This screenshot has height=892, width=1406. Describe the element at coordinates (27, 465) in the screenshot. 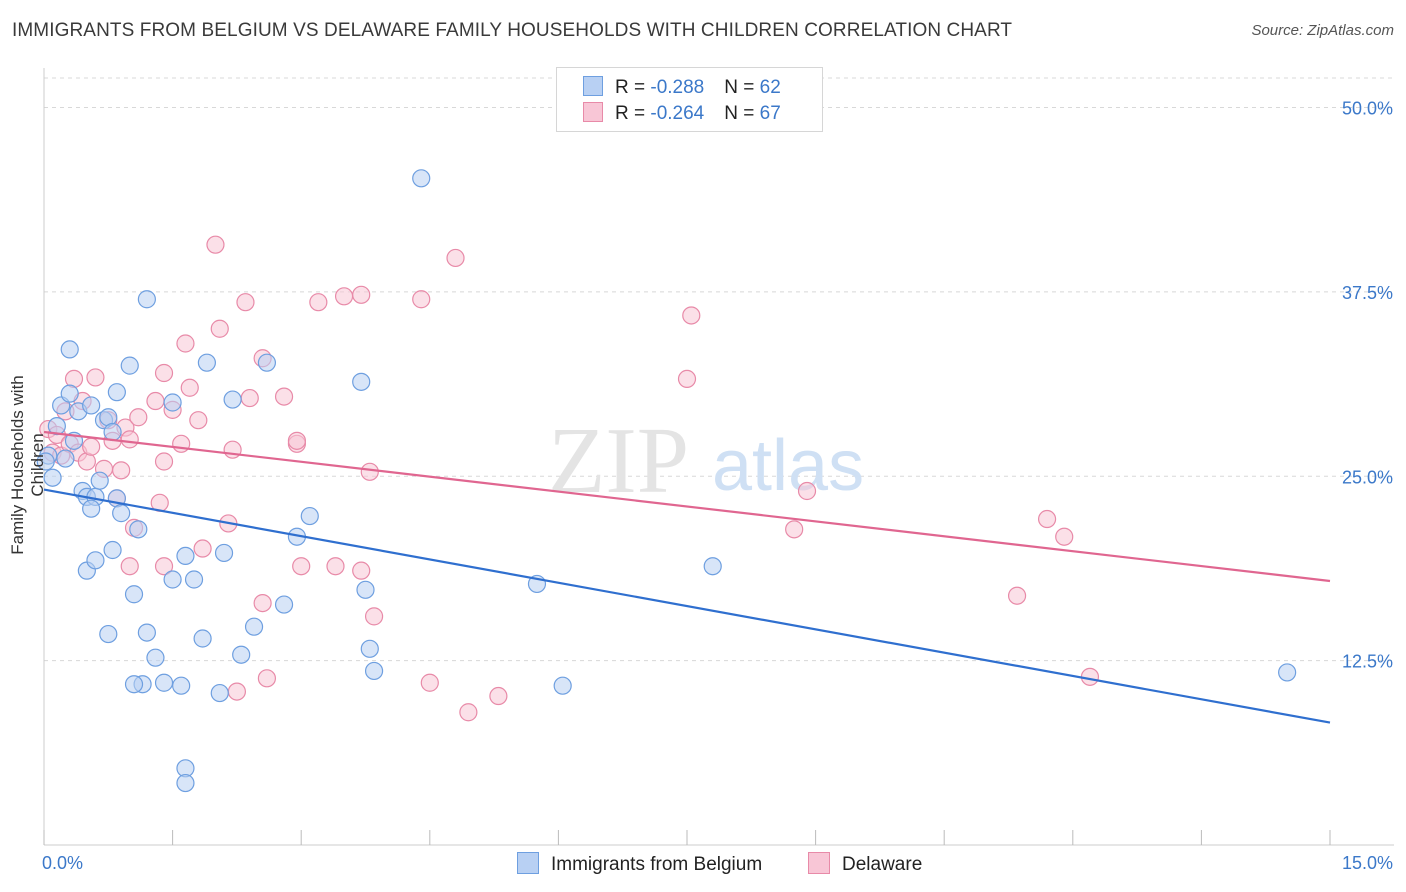

I see `y-axis-label: Family Households with Children` at that location.